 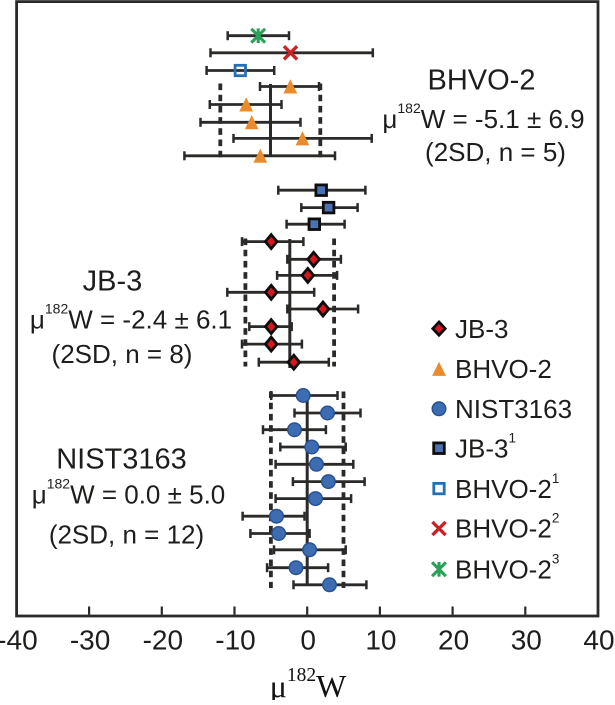 I want to click on svg-text: 30, so click(x=526, y=640).